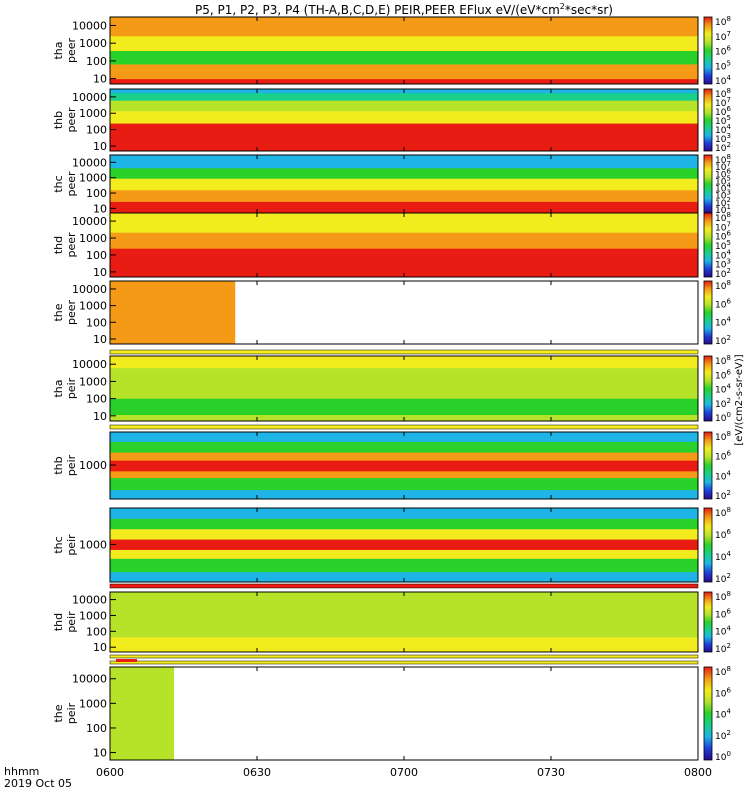 The height and width of the screenshot is (800, 750). What do you see at coordinates (89, 364) in the screenshot?
I see `y-tick-tha-peir-3: 10000` at bounding box center [89, 364].